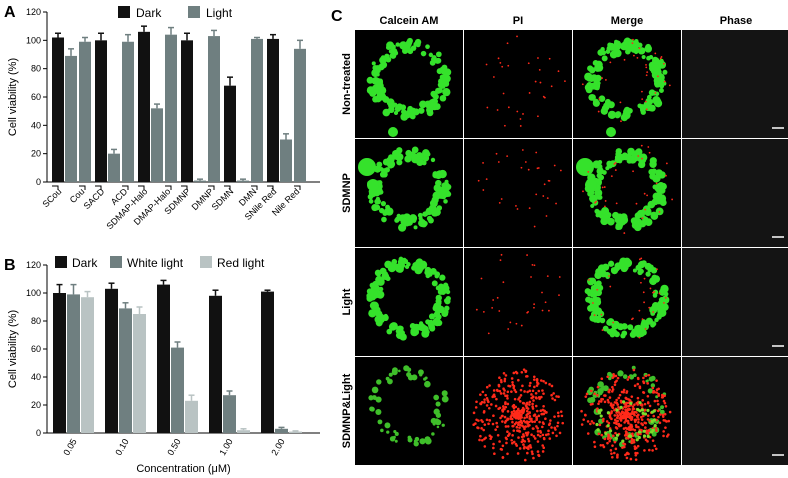 The image size is (788, 478). I want to click on y-tick-label: 0, so click(38, 182).